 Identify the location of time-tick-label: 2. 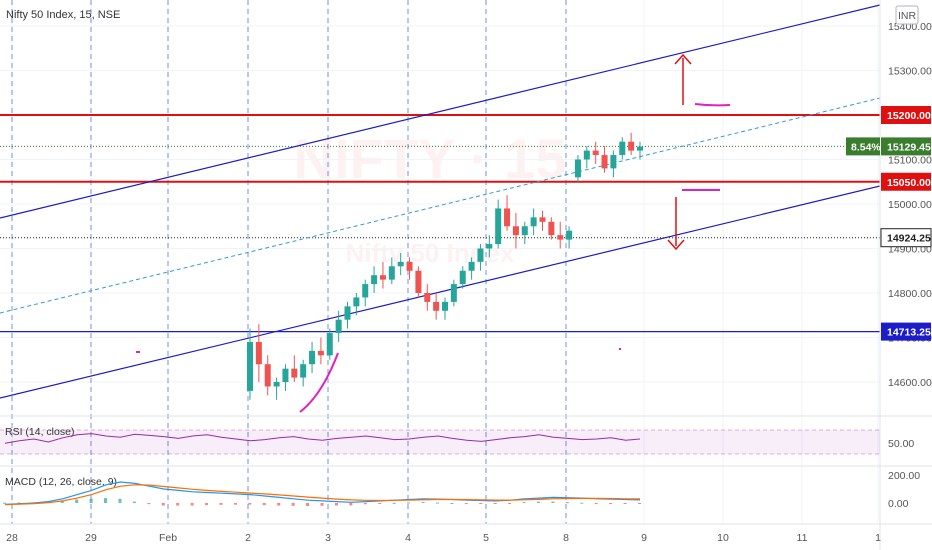
(248, 538).